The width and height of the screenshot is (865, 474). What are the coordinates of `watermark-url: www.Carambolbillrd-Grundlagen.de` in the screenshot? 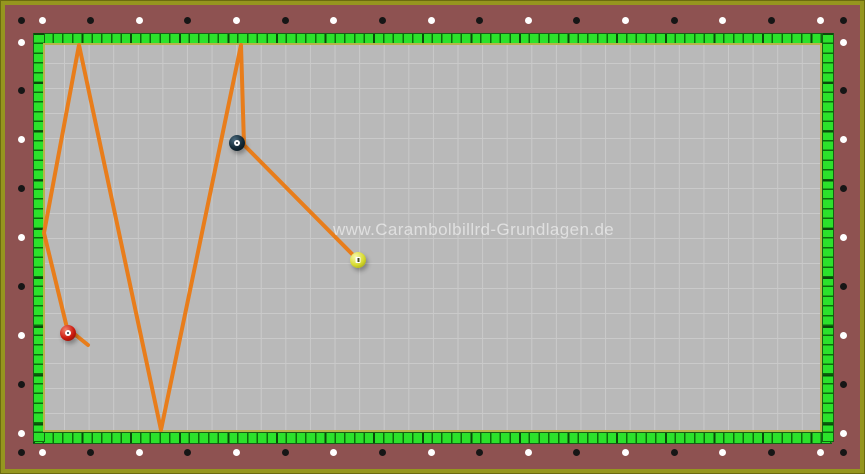 It's located at (474, 229).